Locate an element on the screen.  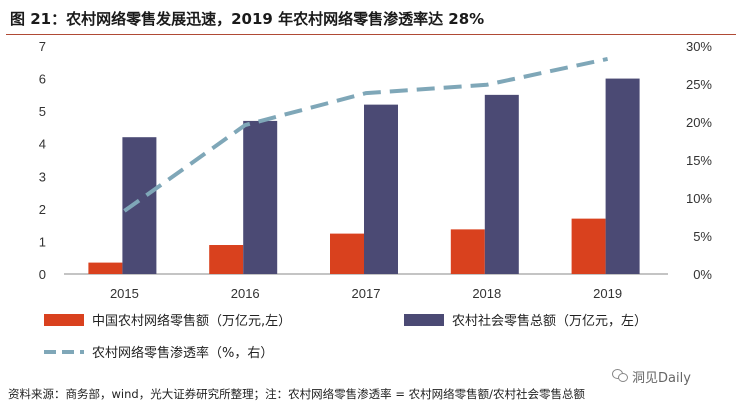
watermark-label: 洞见Daily is located at coordinates (661, 378).